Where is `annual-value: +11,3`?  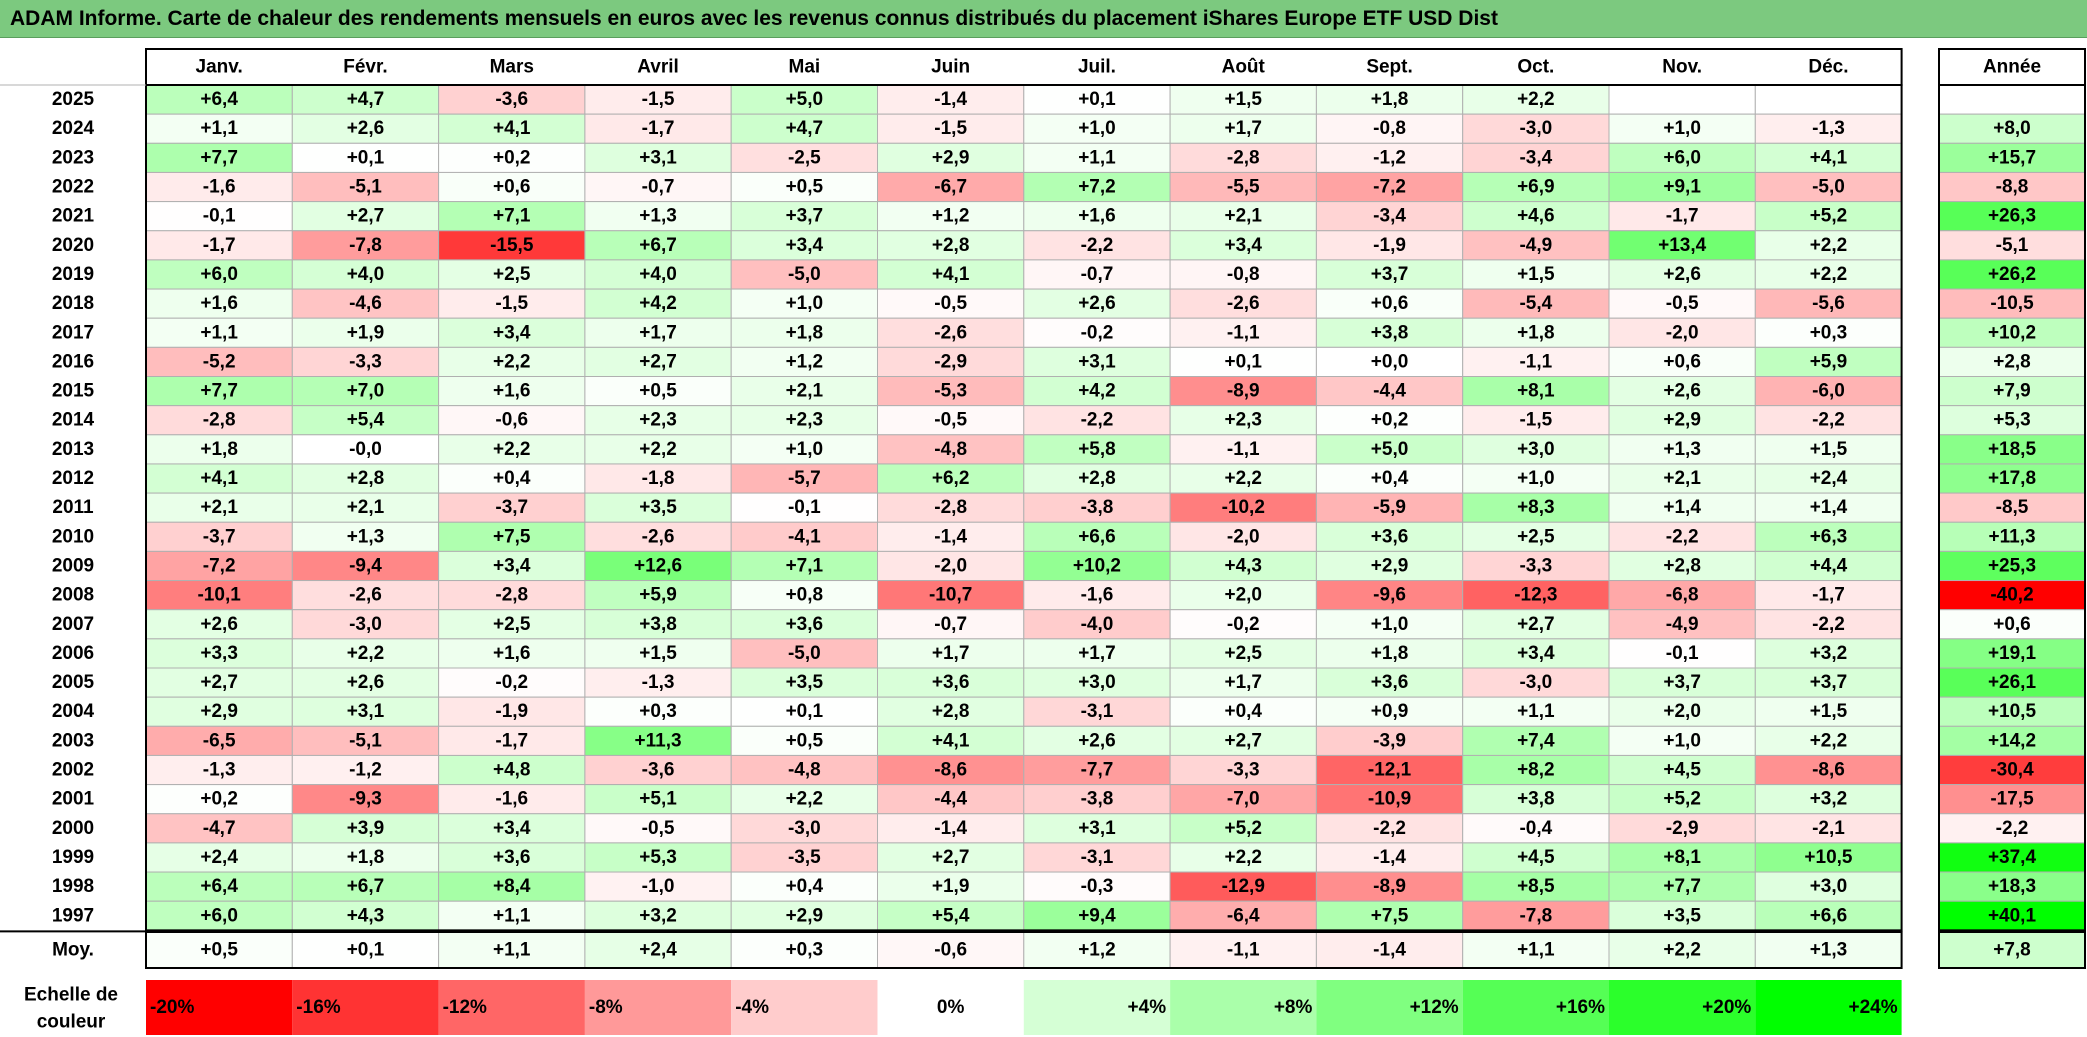 annual-value: +11,3 is located at coordinates (2011, 536).